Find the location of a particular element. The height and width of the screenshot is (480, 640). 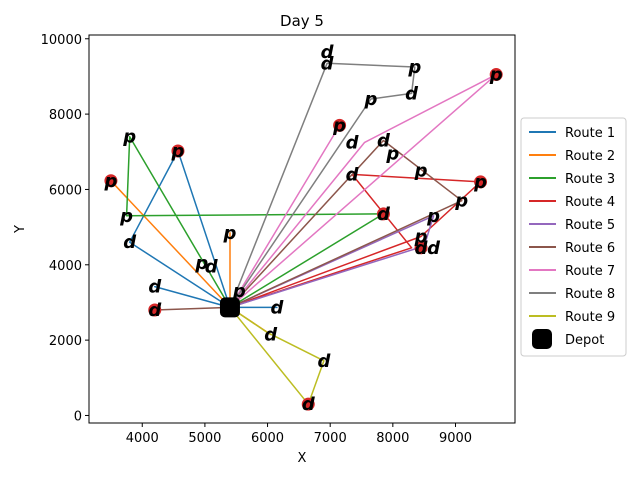

node-label-5: d is located at coordinates (130, 242).